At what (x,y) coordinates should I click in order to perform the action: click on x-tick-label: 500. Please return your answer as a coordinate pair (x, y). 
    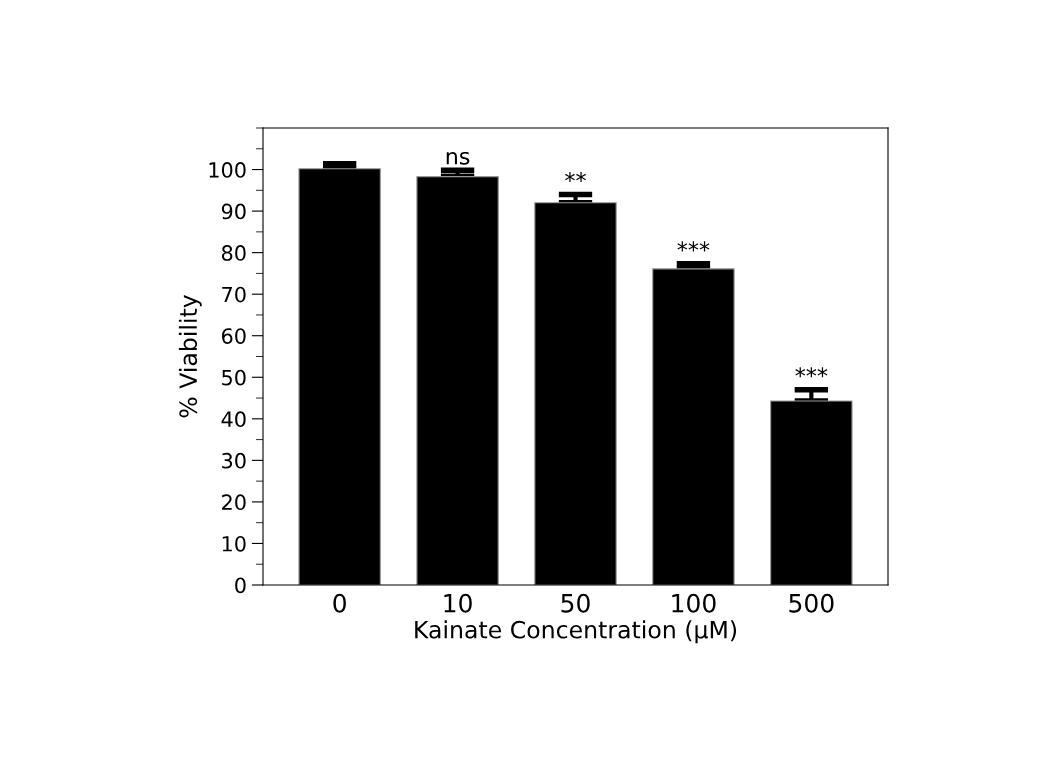
    Looking at the image, I should click on (811, 603).